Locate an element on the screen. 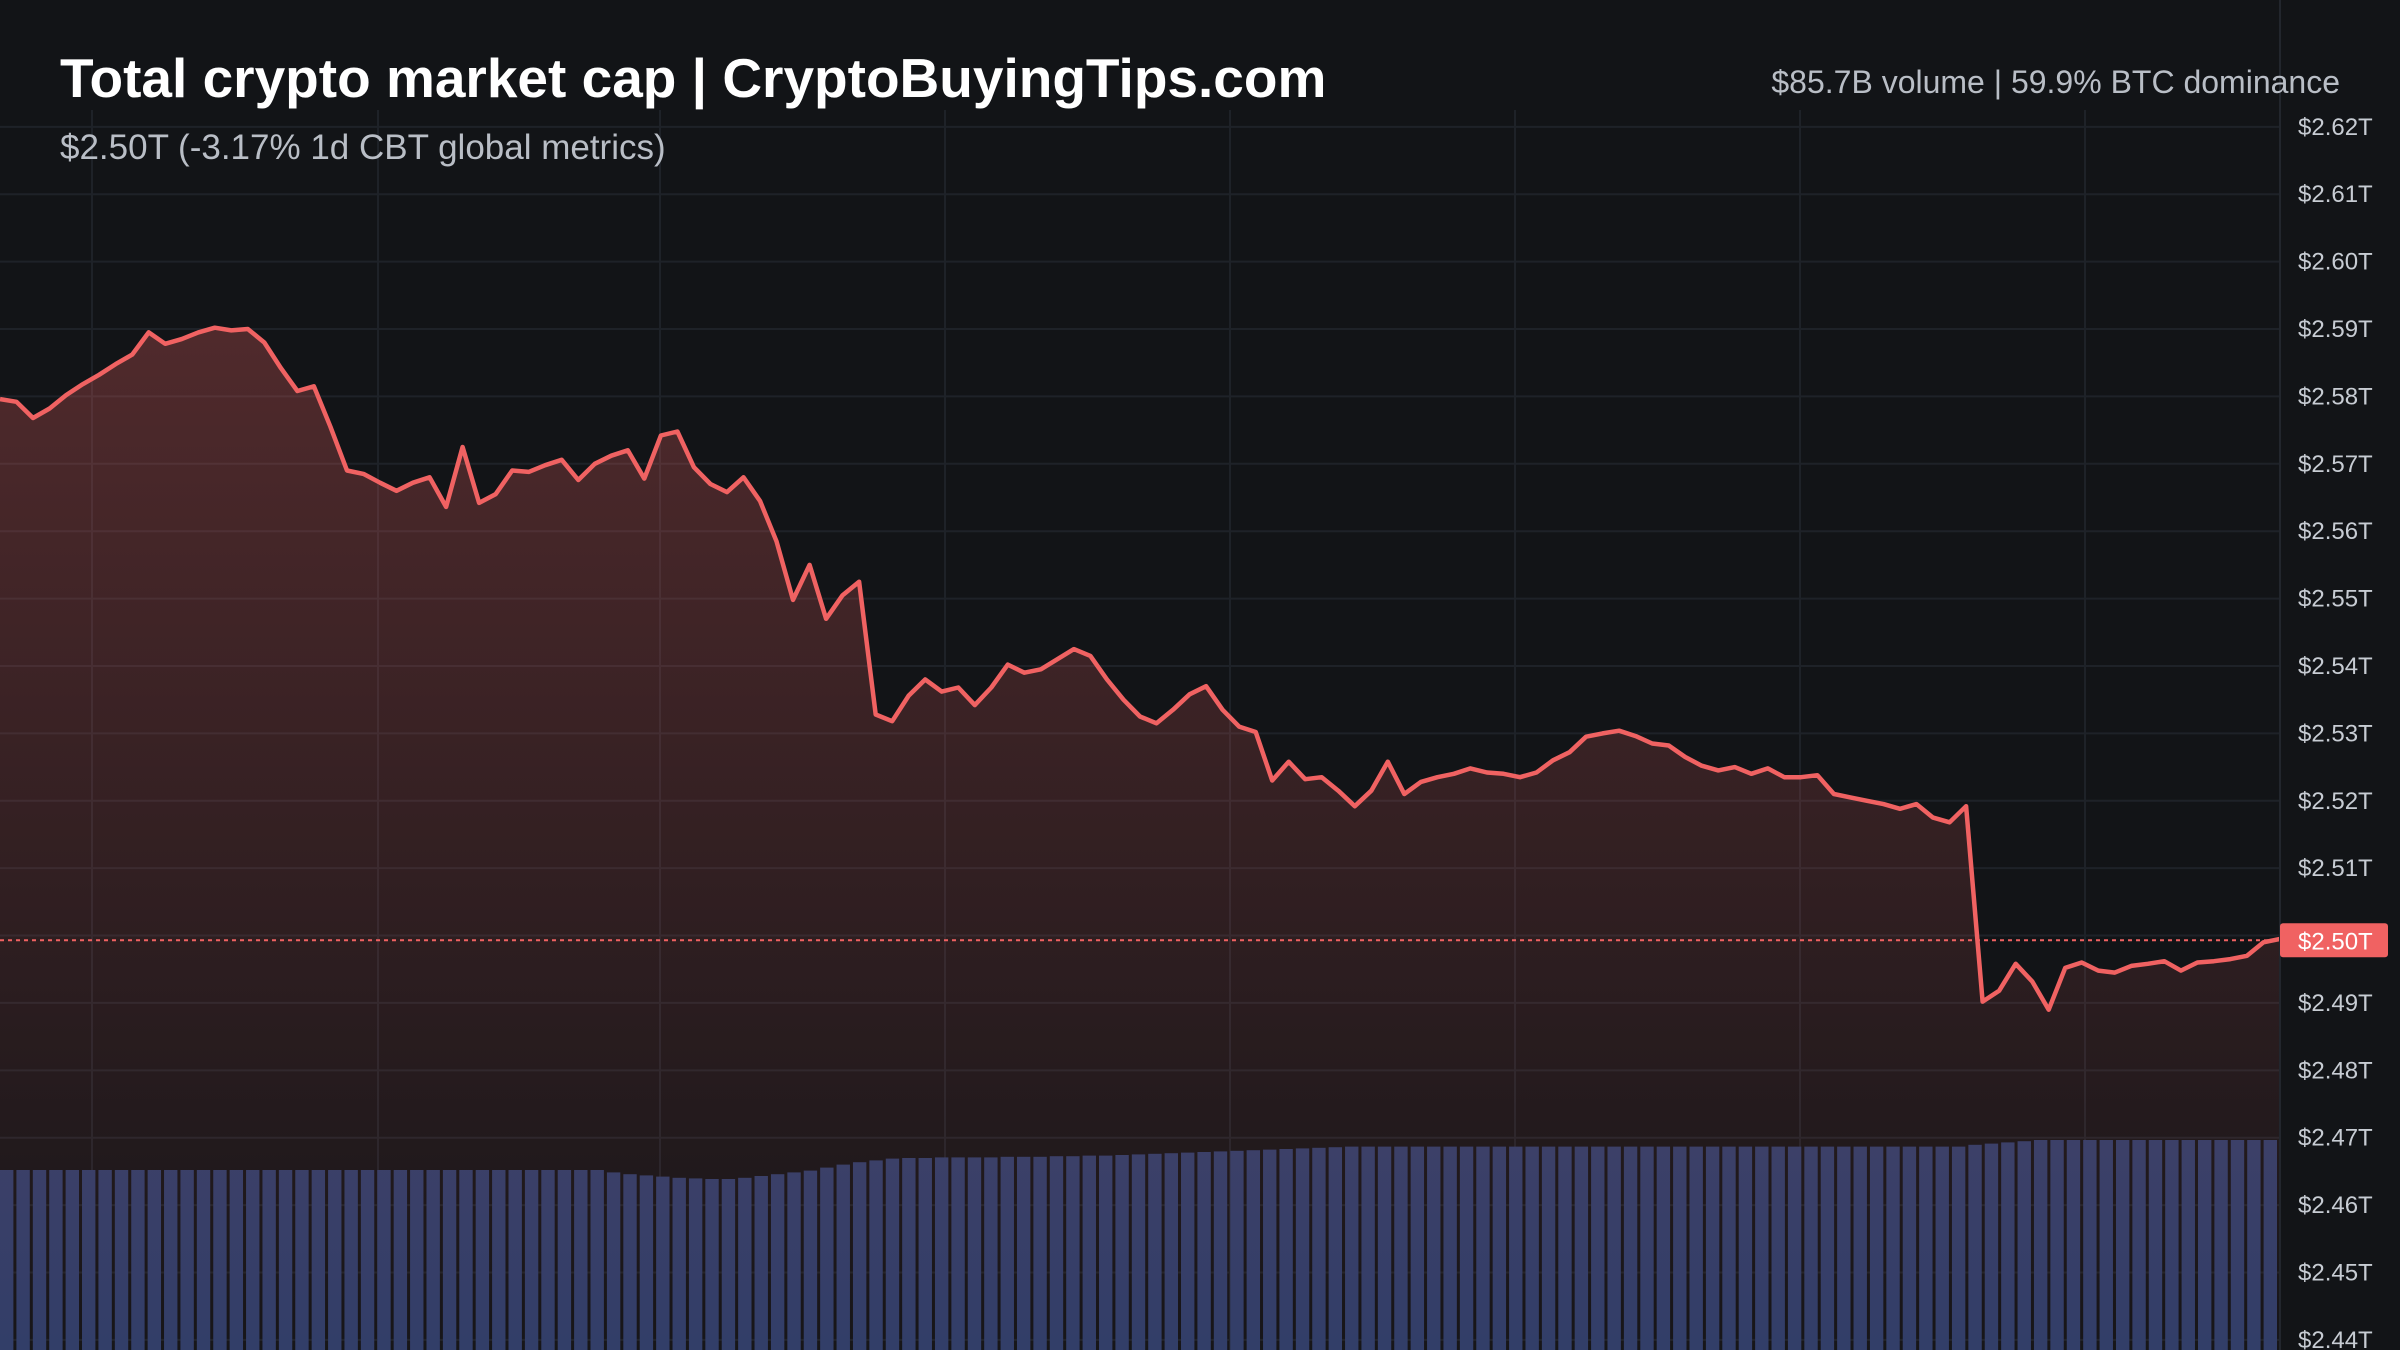 Image resolution: width=2400 pixels, height=1350 pixels. y-tick-label: $2.45T is located at coordinates (2335, 1273).